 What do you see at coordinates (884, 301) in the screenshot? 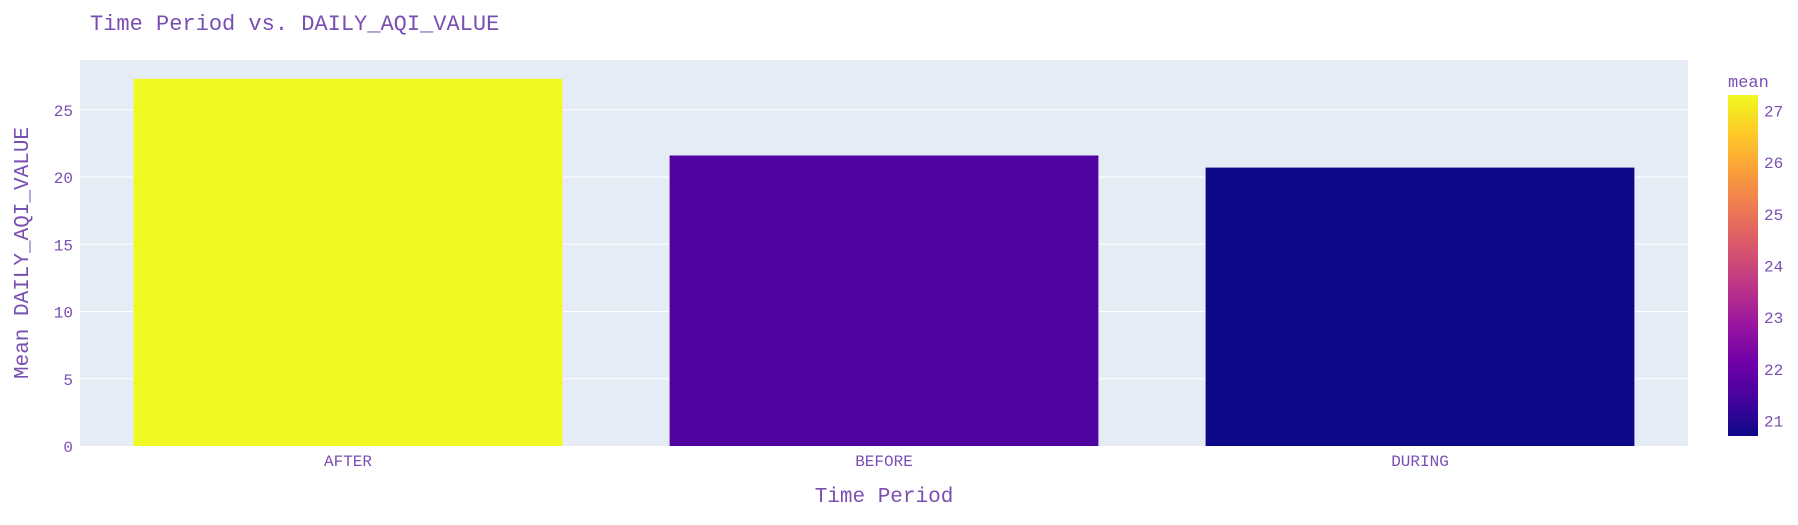
I see `bar-before` at bounding box center [884, 301].